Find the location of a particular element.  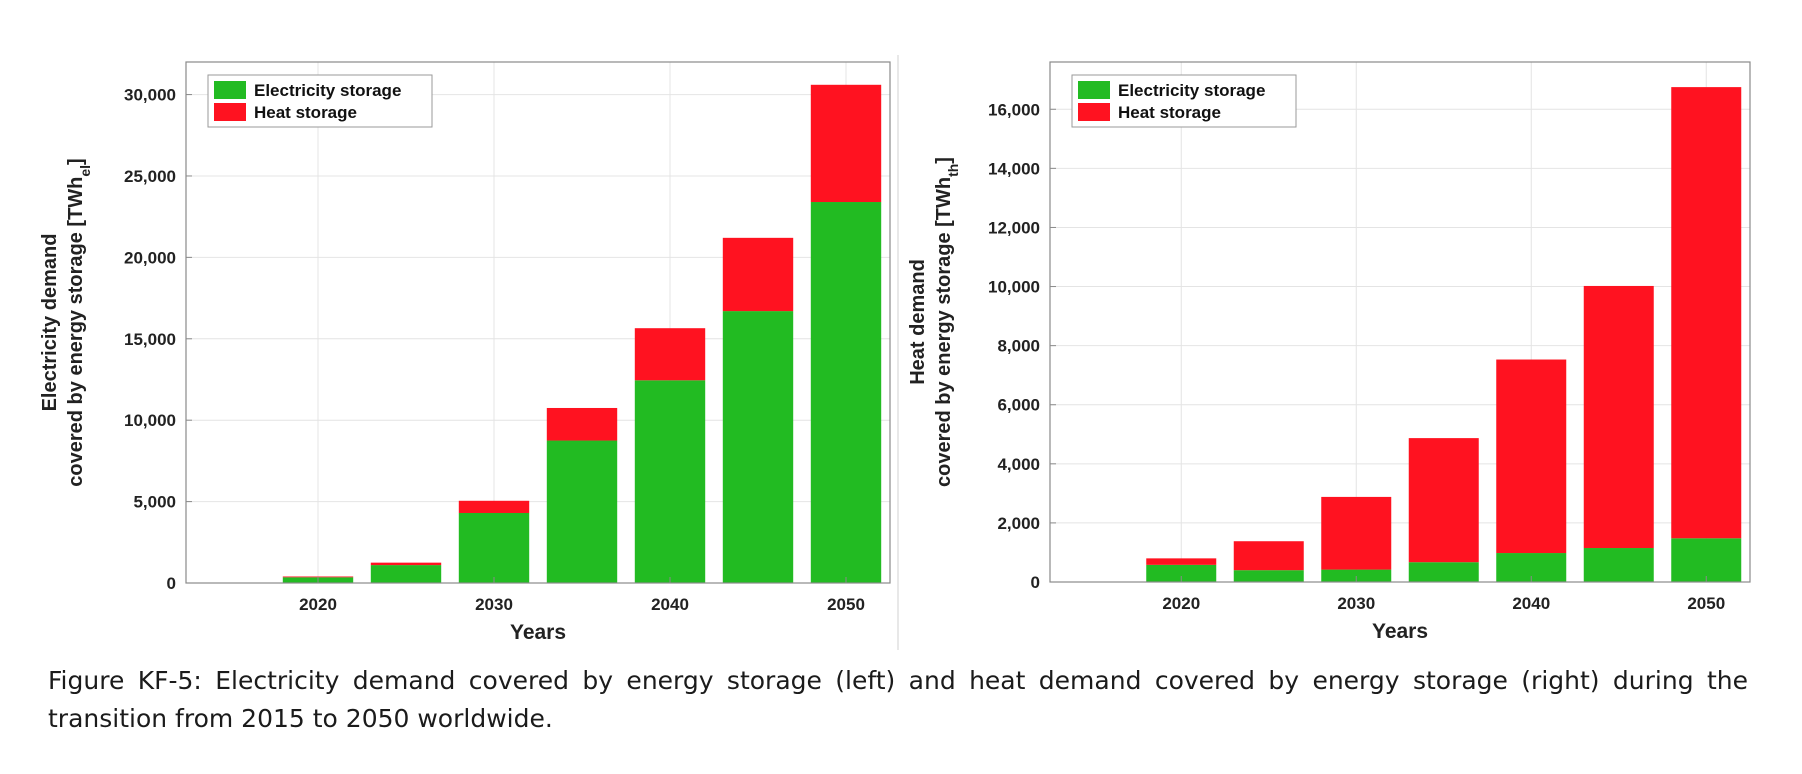

chart0-y-tick-label: 15,000 is located at coordinates (150, 339).